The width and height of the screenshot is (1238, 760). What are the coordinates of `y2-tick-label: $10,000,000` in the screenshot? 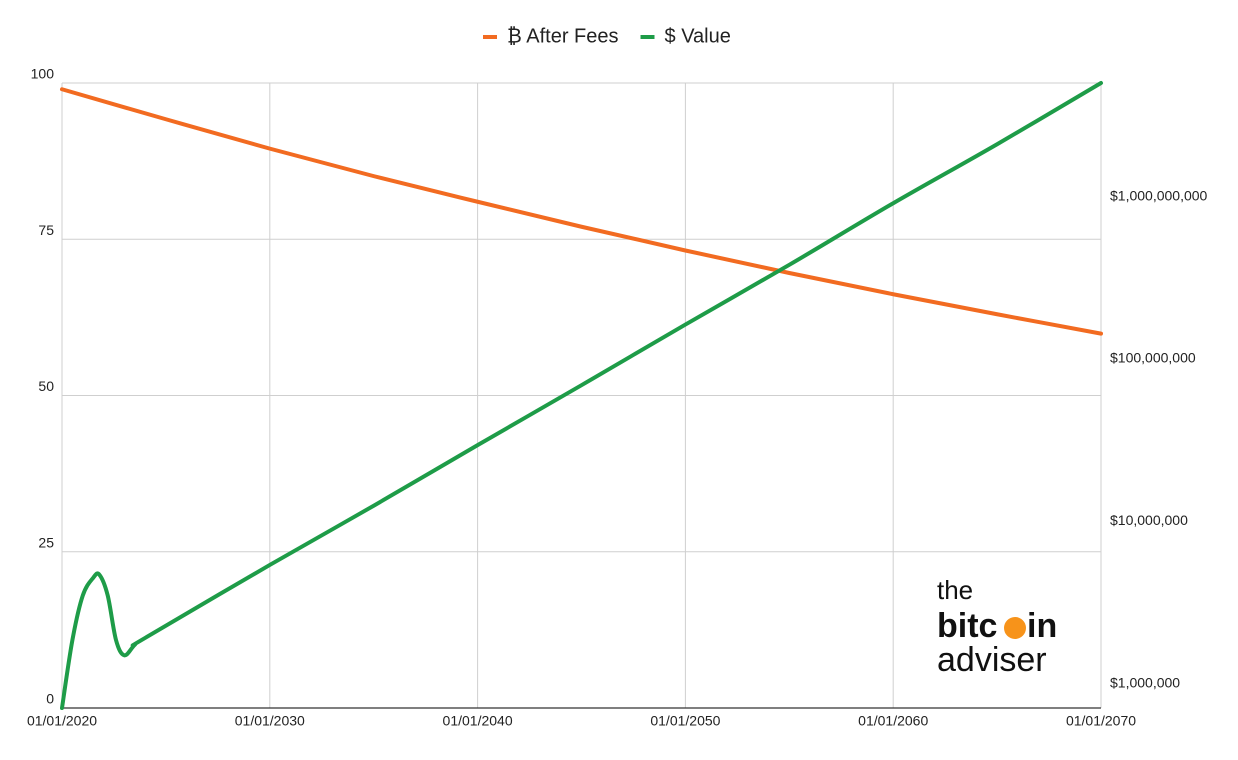 It's located at (1149, 520).